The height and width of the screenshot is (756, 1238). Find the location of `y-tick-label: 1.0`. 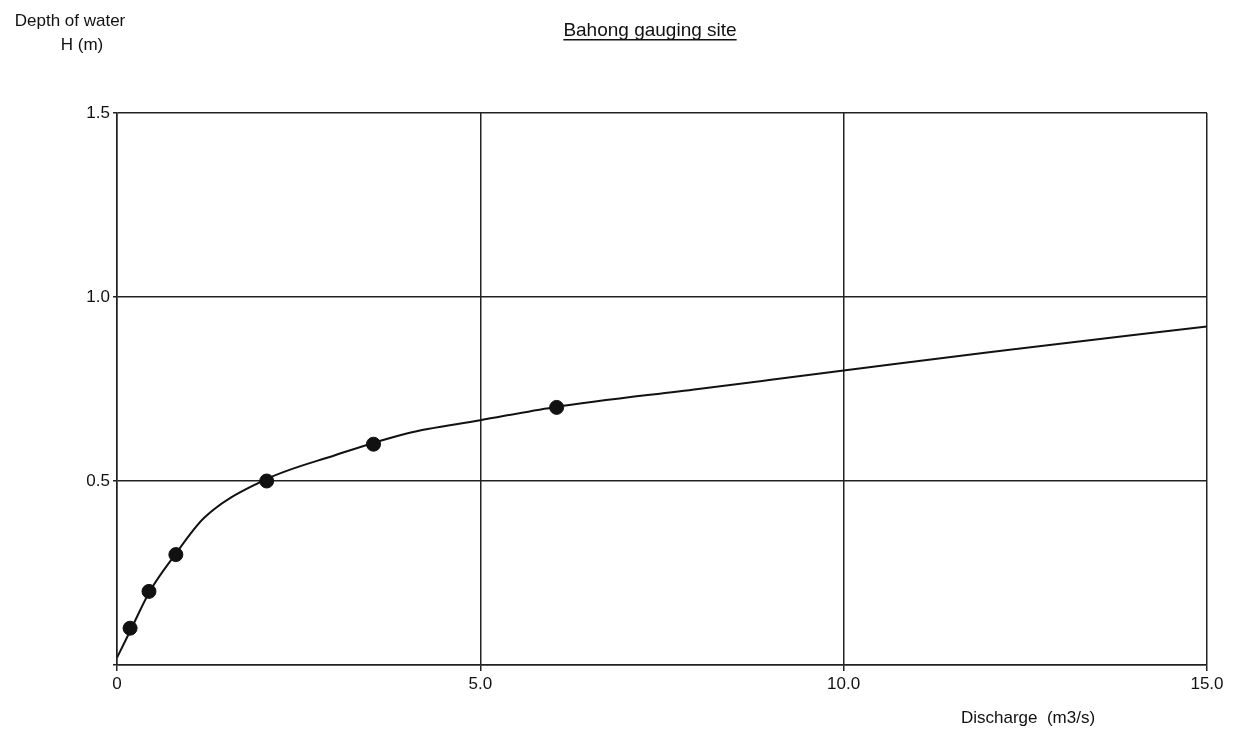

y-tick-label: 1.0 is located at coordinates (98, 296).